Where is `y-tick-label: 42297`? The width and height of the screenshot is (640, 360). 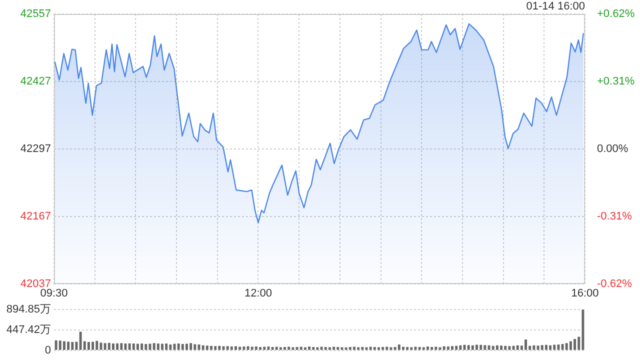 y-tick-label: 42297 is located at coordinates (35, 149).